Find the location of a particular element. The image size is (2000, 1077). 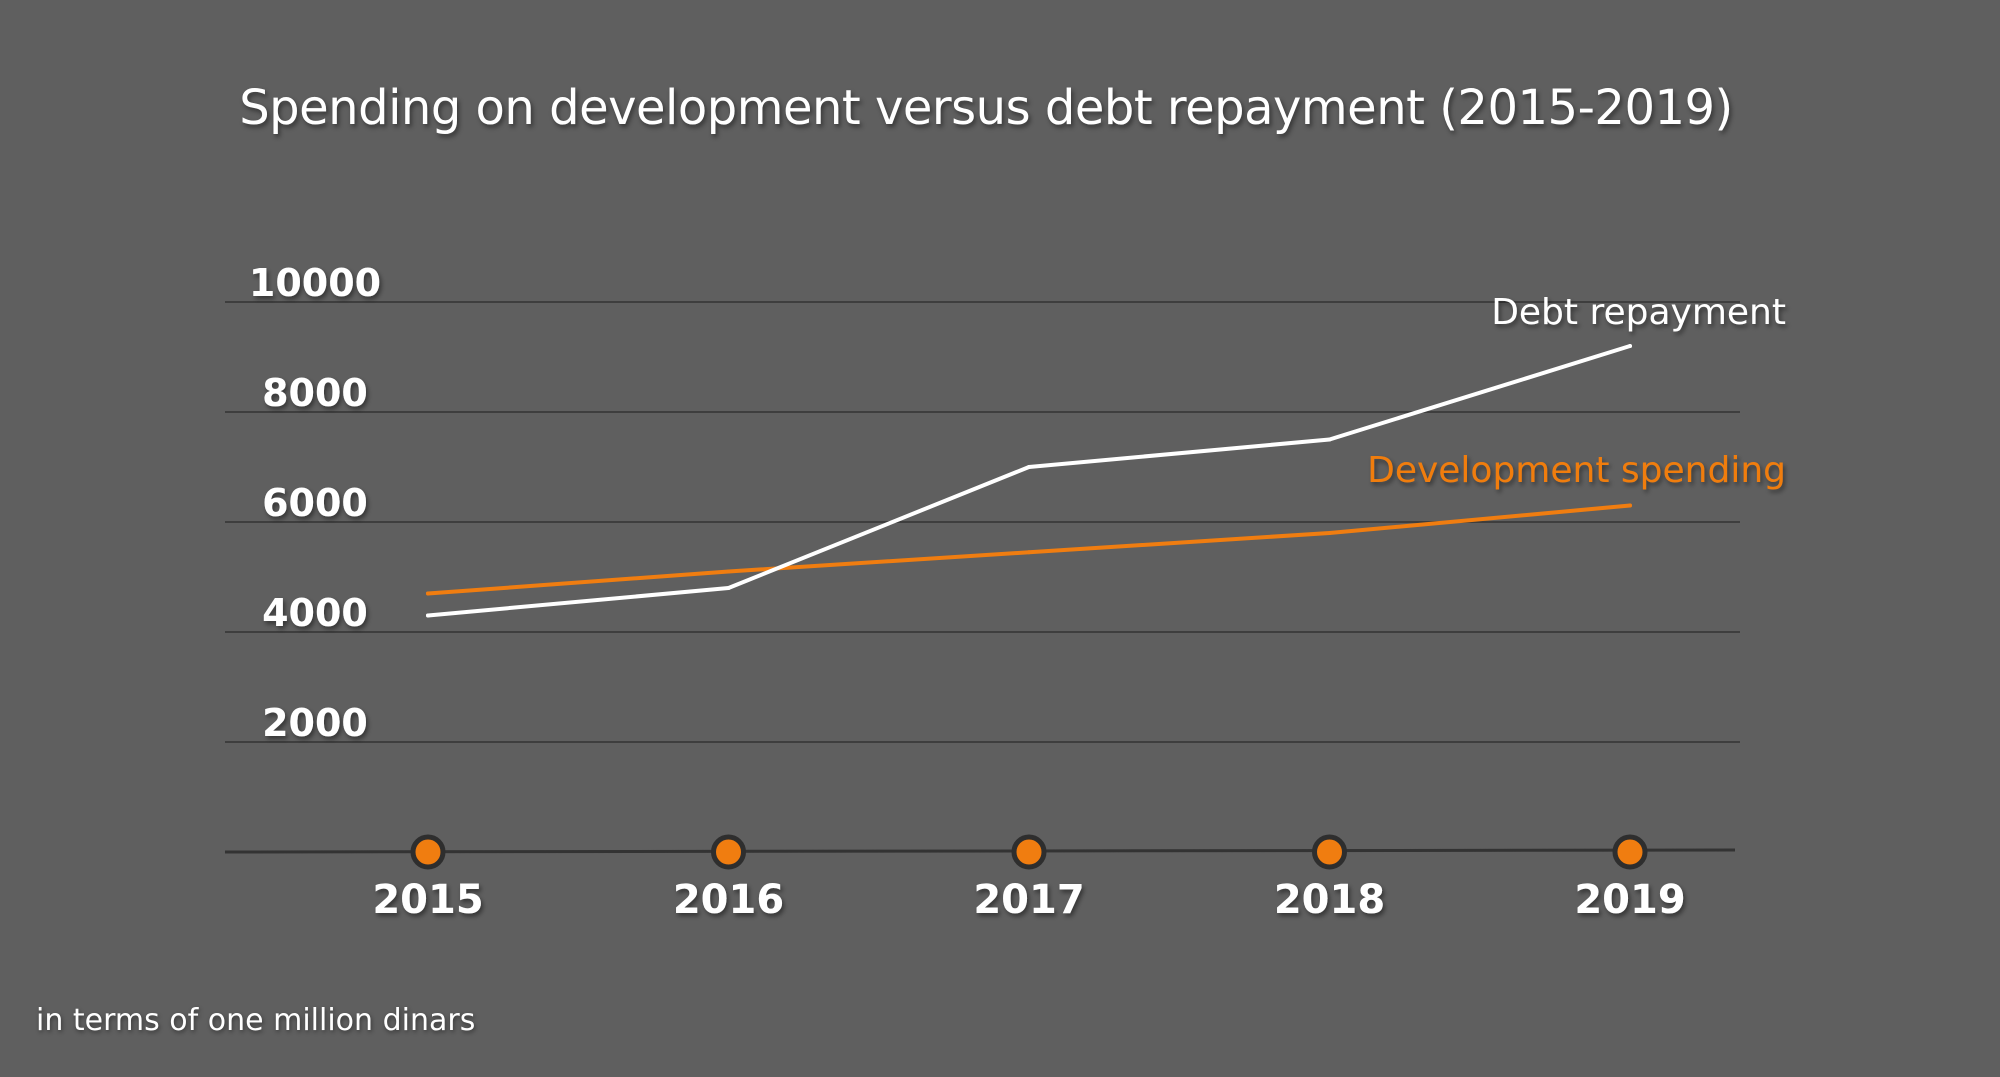

x-marker-2015 is located at coordinates (428, 852).